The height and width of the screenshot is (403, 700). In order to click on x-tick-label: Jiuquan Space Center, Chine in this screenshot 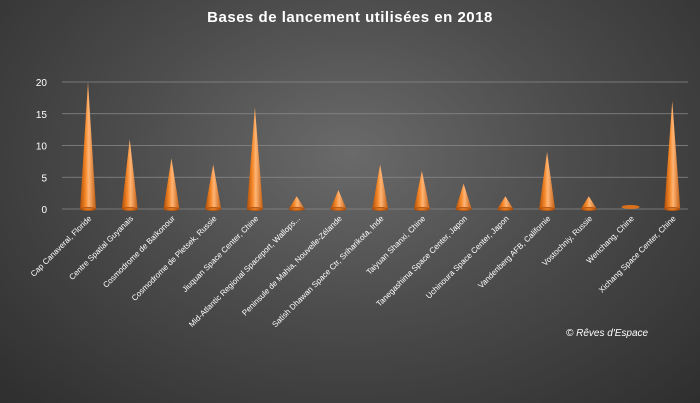, I will do `click(220, 254)`.